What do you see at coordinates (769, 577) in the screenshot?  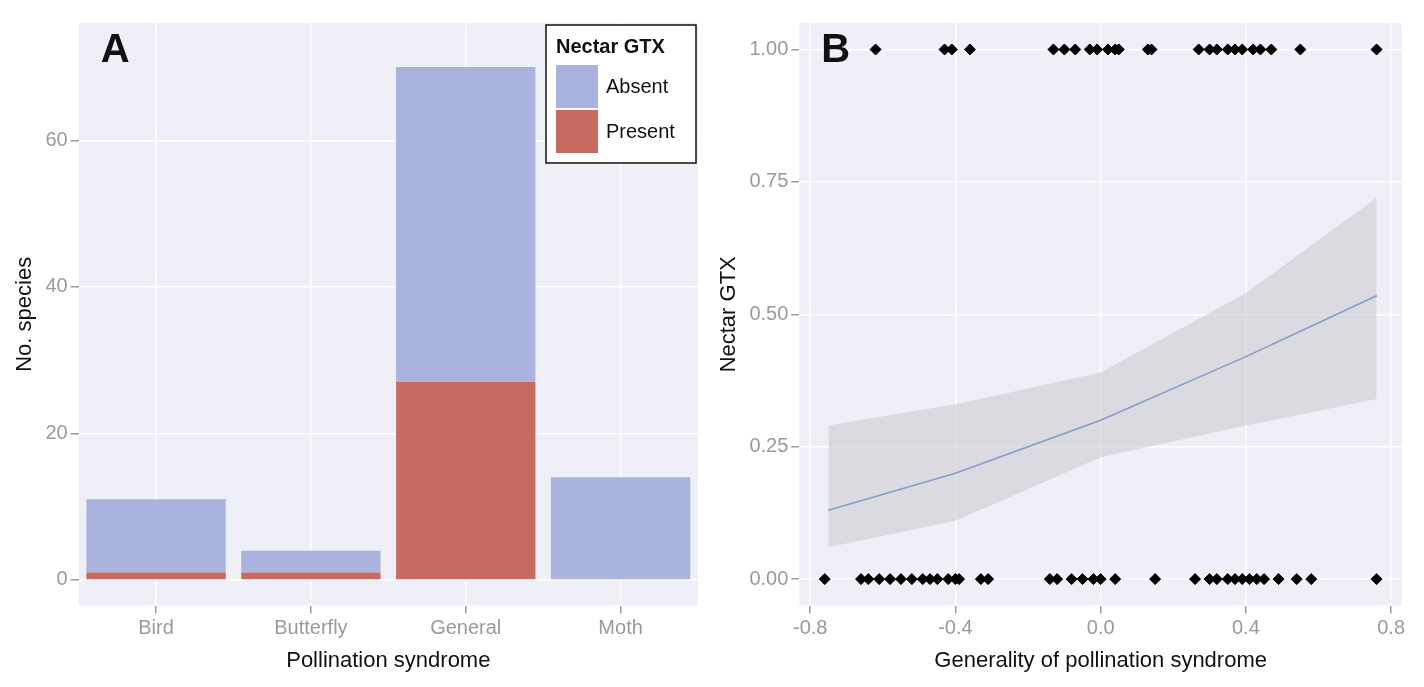 I see `y-tick-label: 0.00` at bounding box center [769, 577].